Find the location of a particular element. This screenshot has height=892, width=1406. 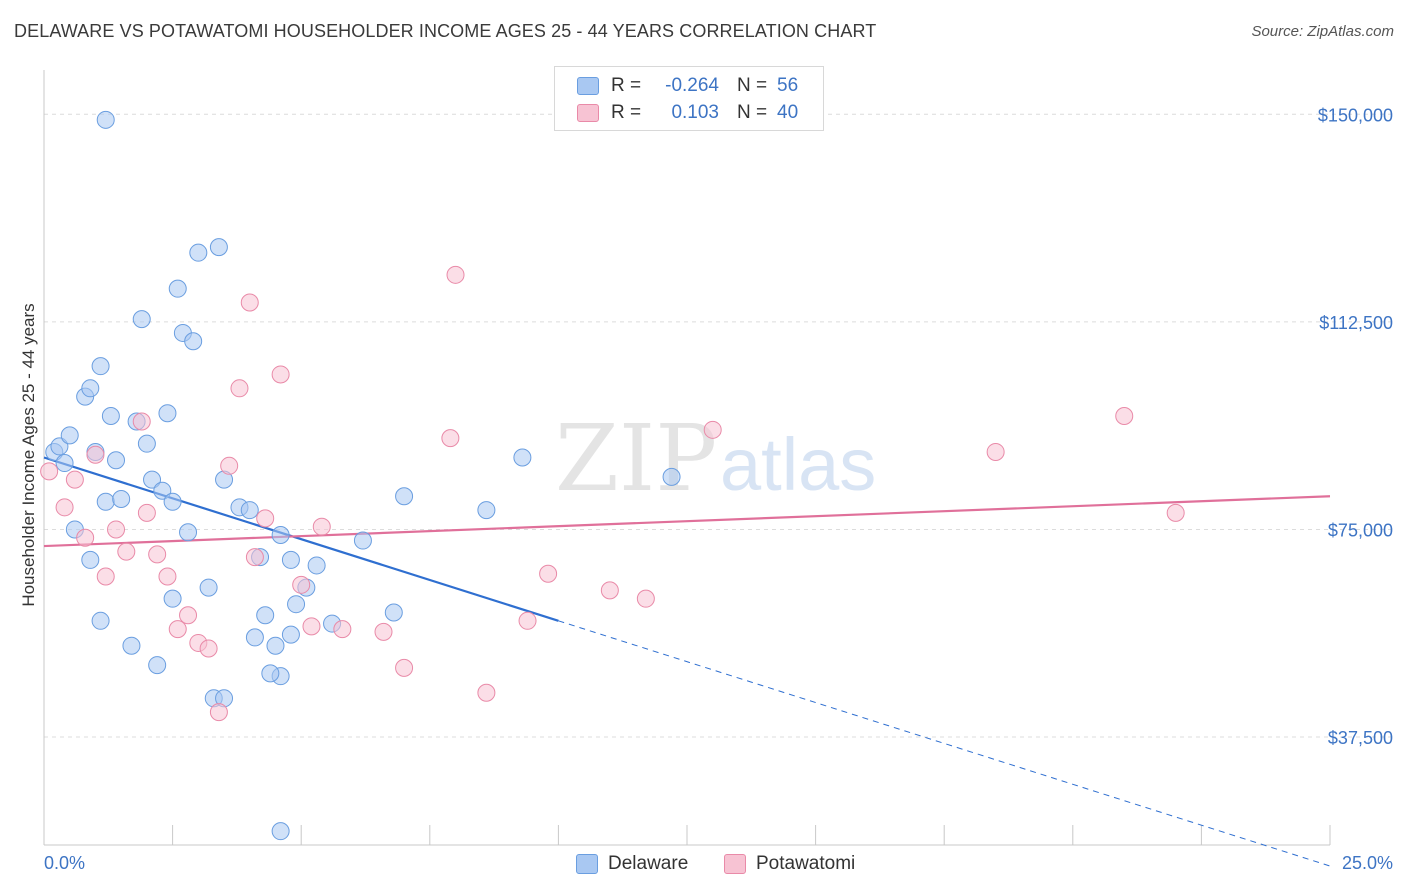

bottom-legend-swatch-delaware is located at coordinates (587, 864).